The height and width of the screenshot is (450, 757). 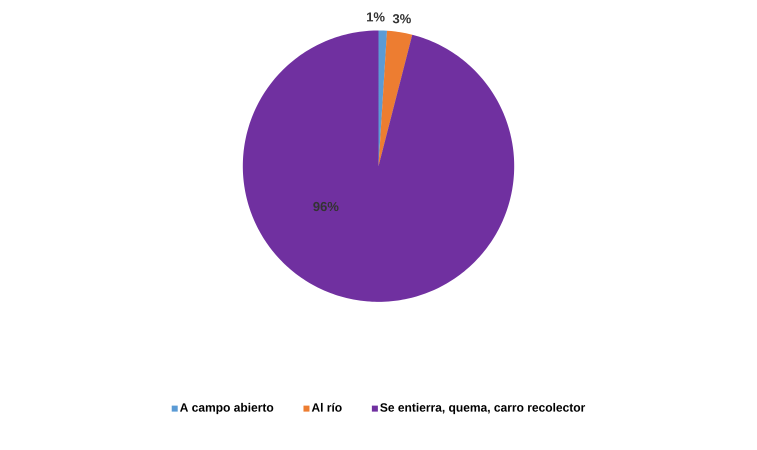 I want to click on data-label: 3%, so click(x=401, y=19).